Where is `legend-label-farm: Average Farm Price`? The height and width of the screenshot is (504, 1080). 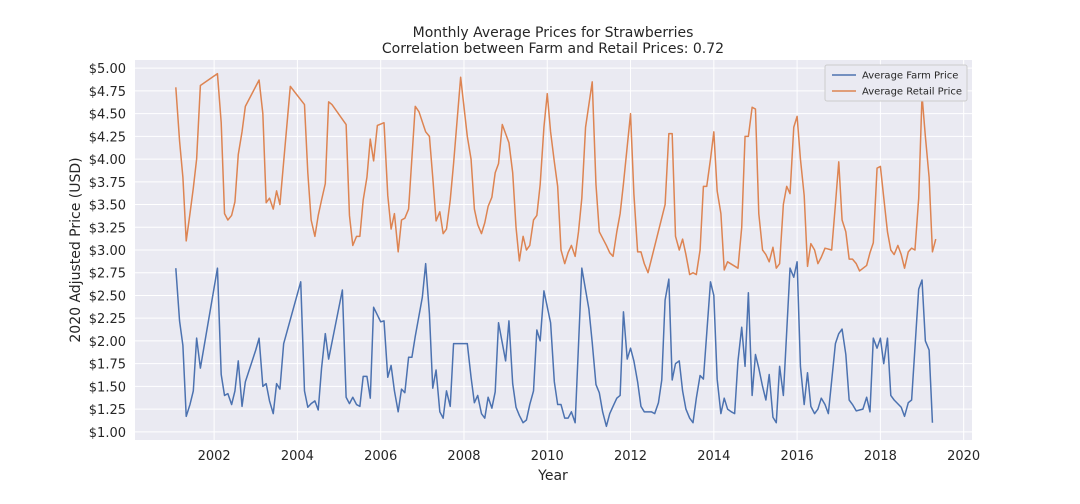 legend-label-farm: Average Farm Price is located at coordinates (910, 76).